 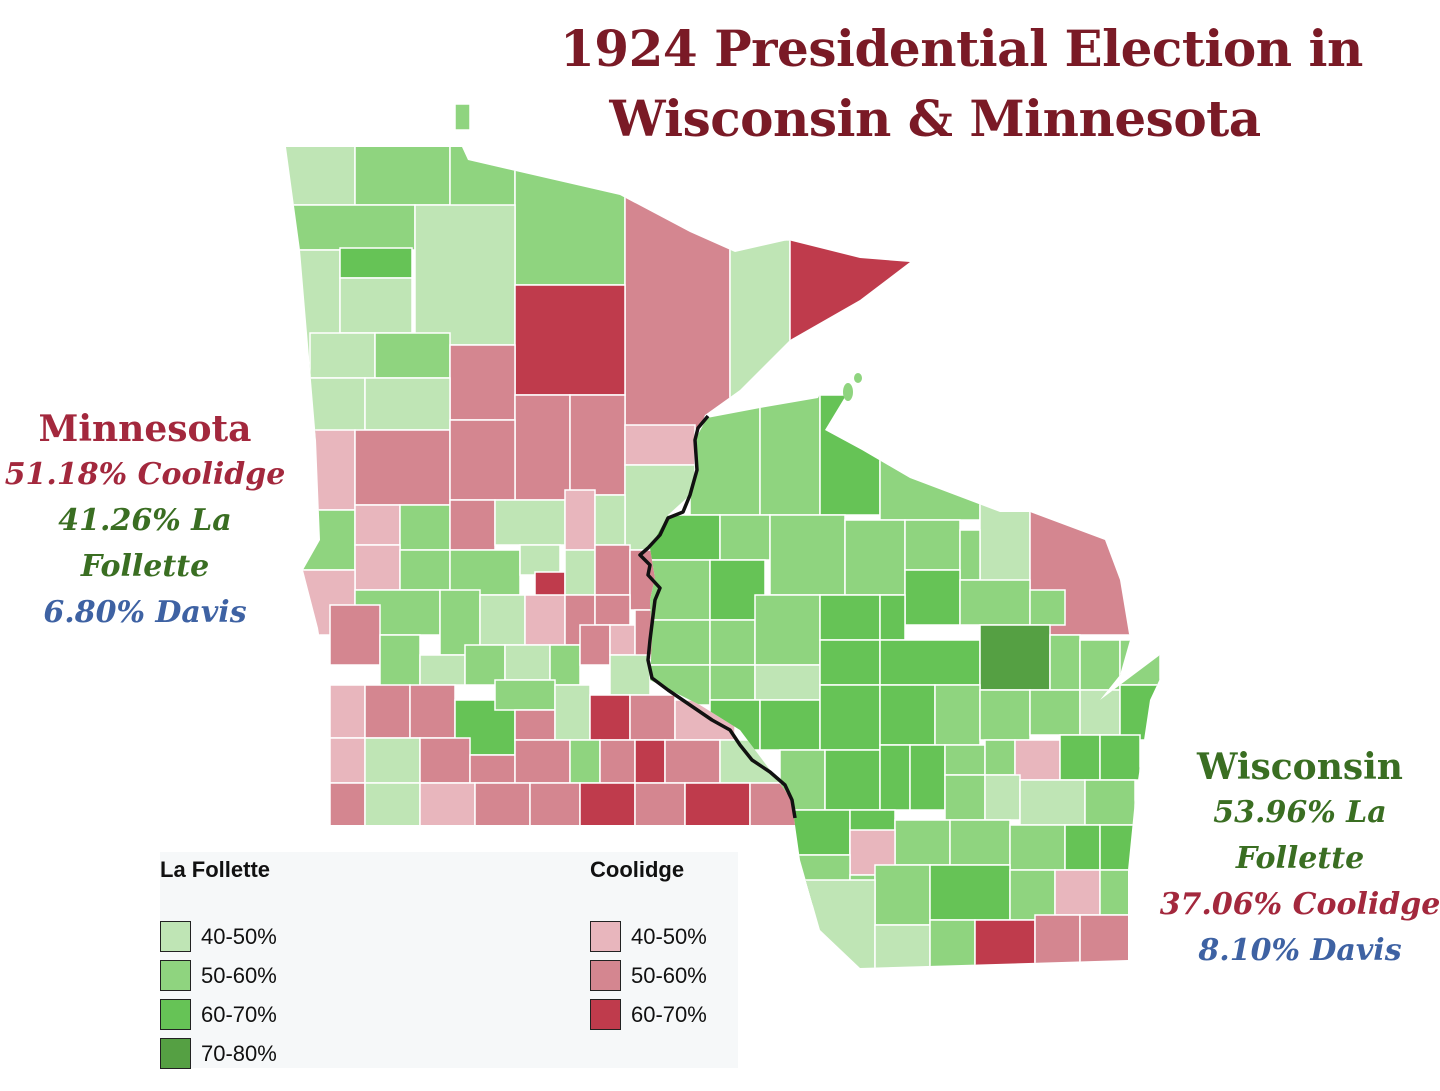 I want to click on wisconsin-lafollette-result: 53.96% La Follette, so click(x=1300, y=835).